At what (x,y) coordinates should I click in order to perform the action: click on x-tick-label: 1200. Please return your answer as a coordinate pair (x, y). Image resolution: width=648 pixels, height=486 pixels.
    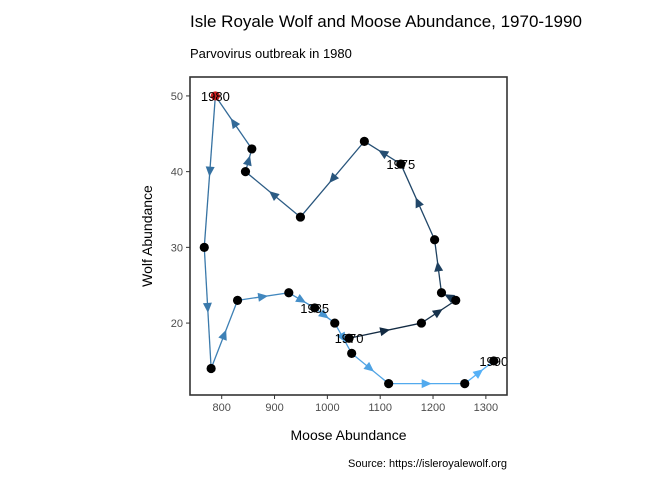
    Looking at the image, I should click on (433, 408).